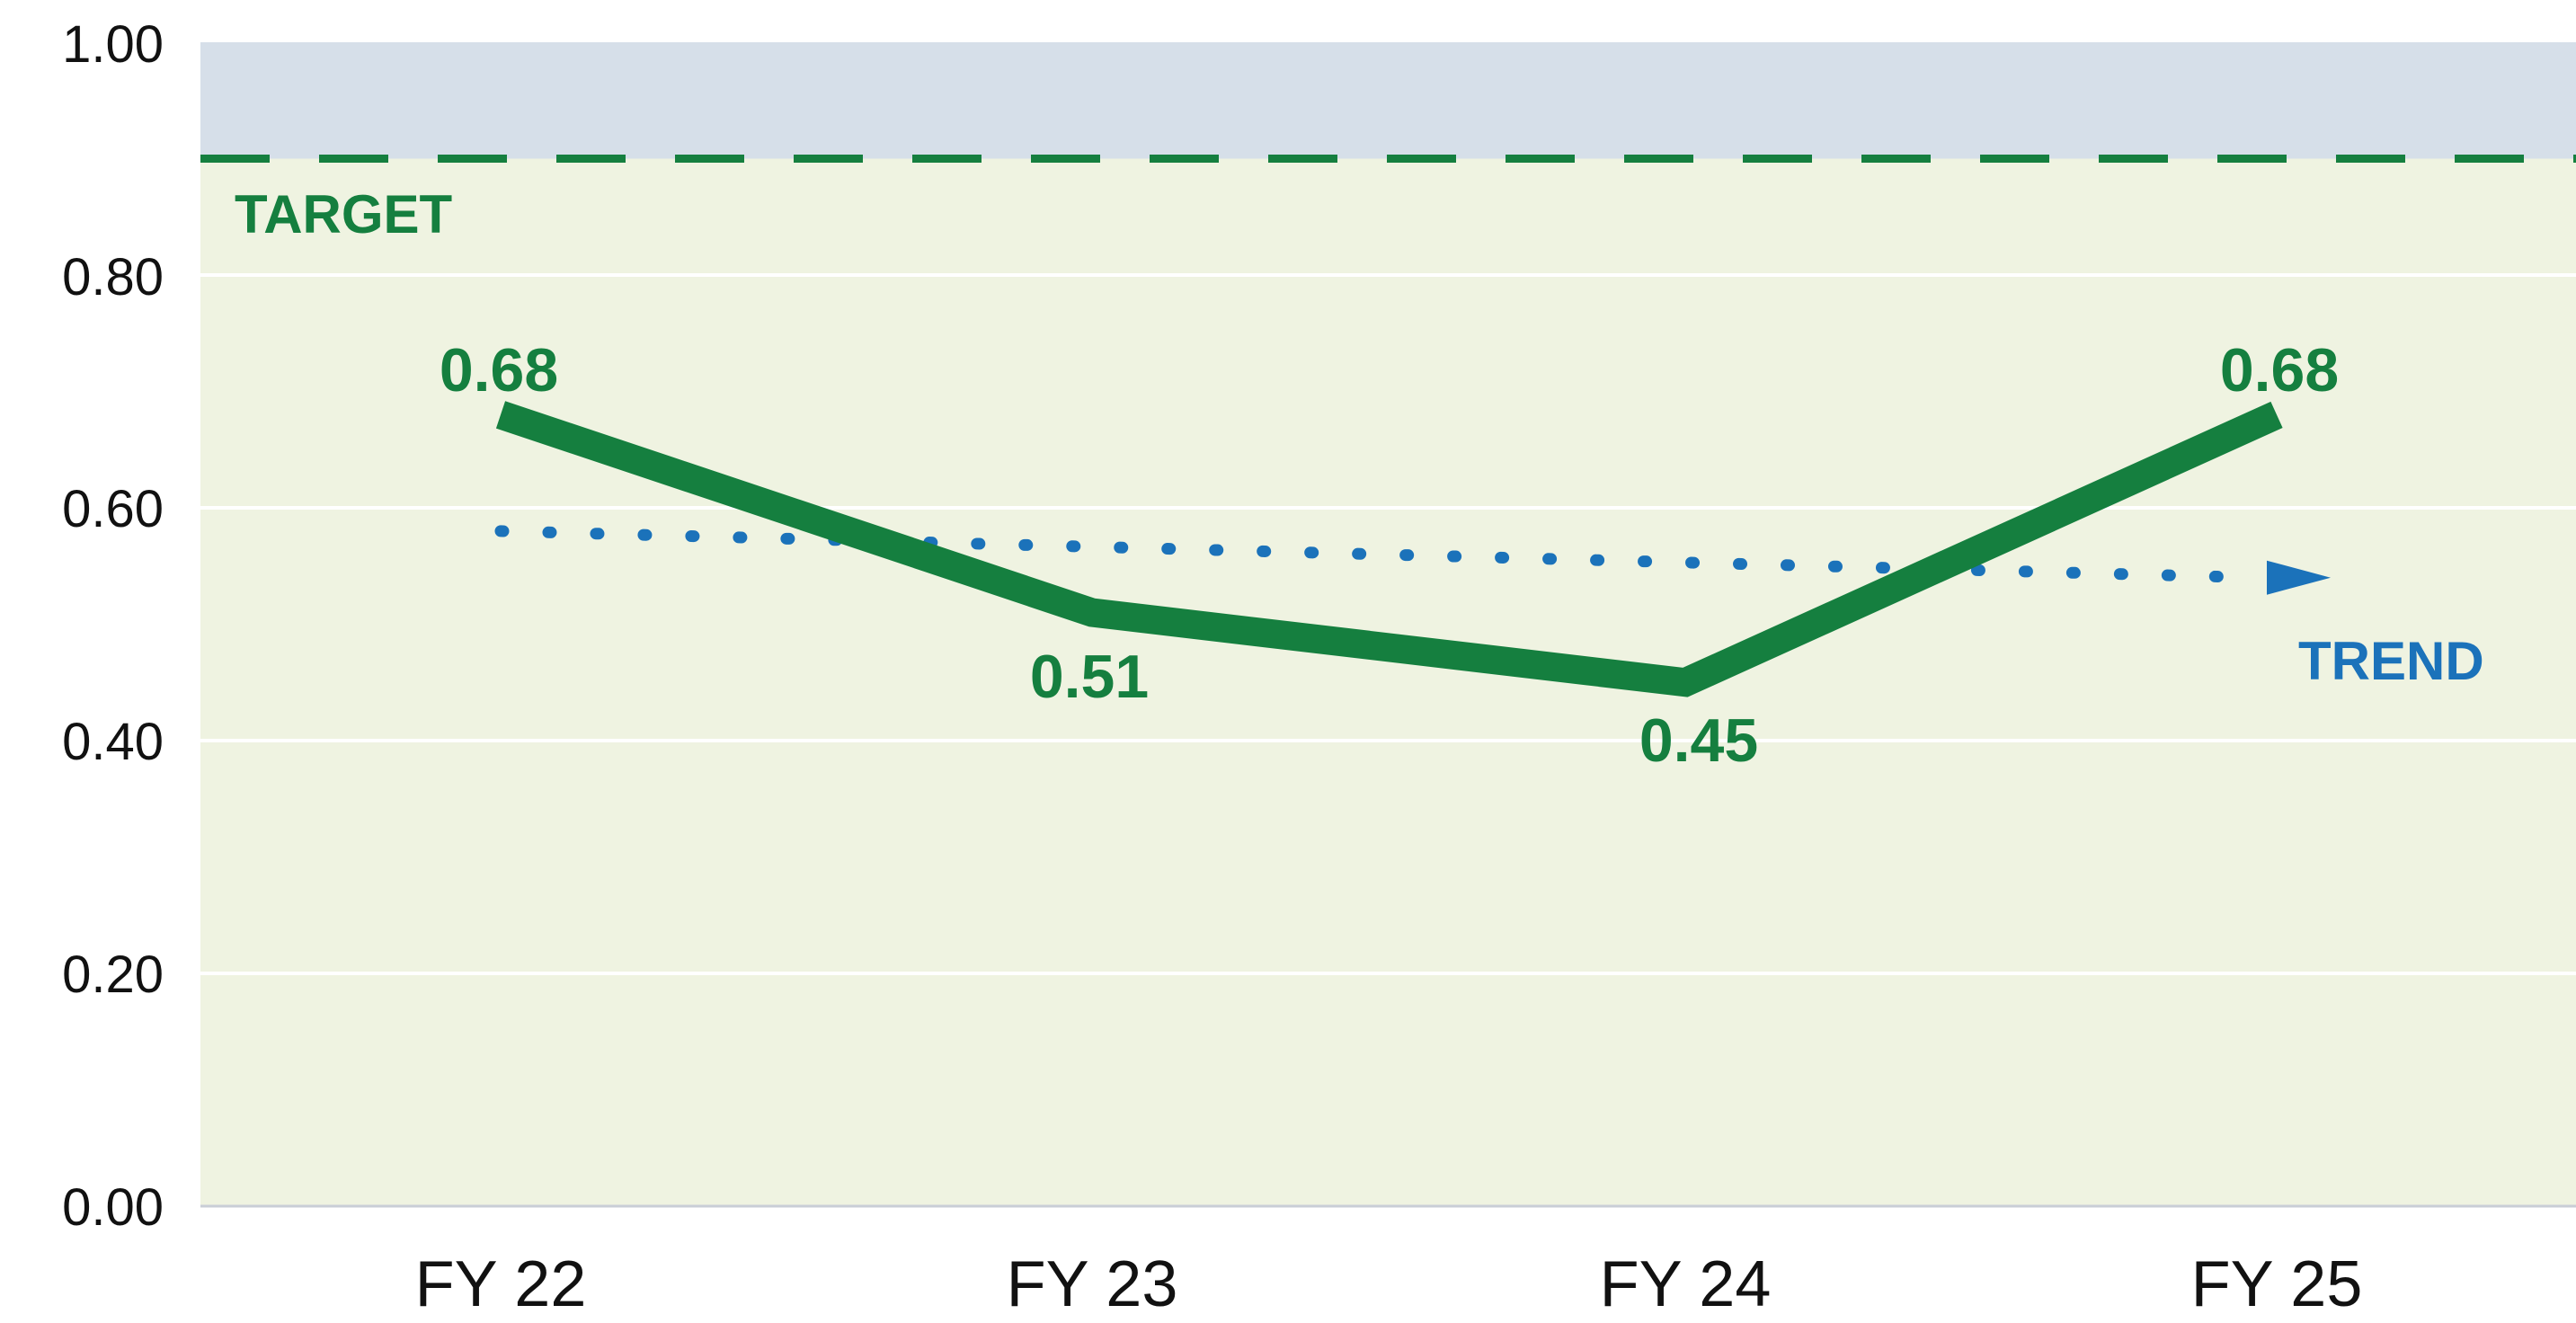 The width and height of the screenshot is (2576, 1323). What do you see at coordinates (343, 214) in the screenshot?
I see `target-label: TARGET` at bounding box center [343, 214].